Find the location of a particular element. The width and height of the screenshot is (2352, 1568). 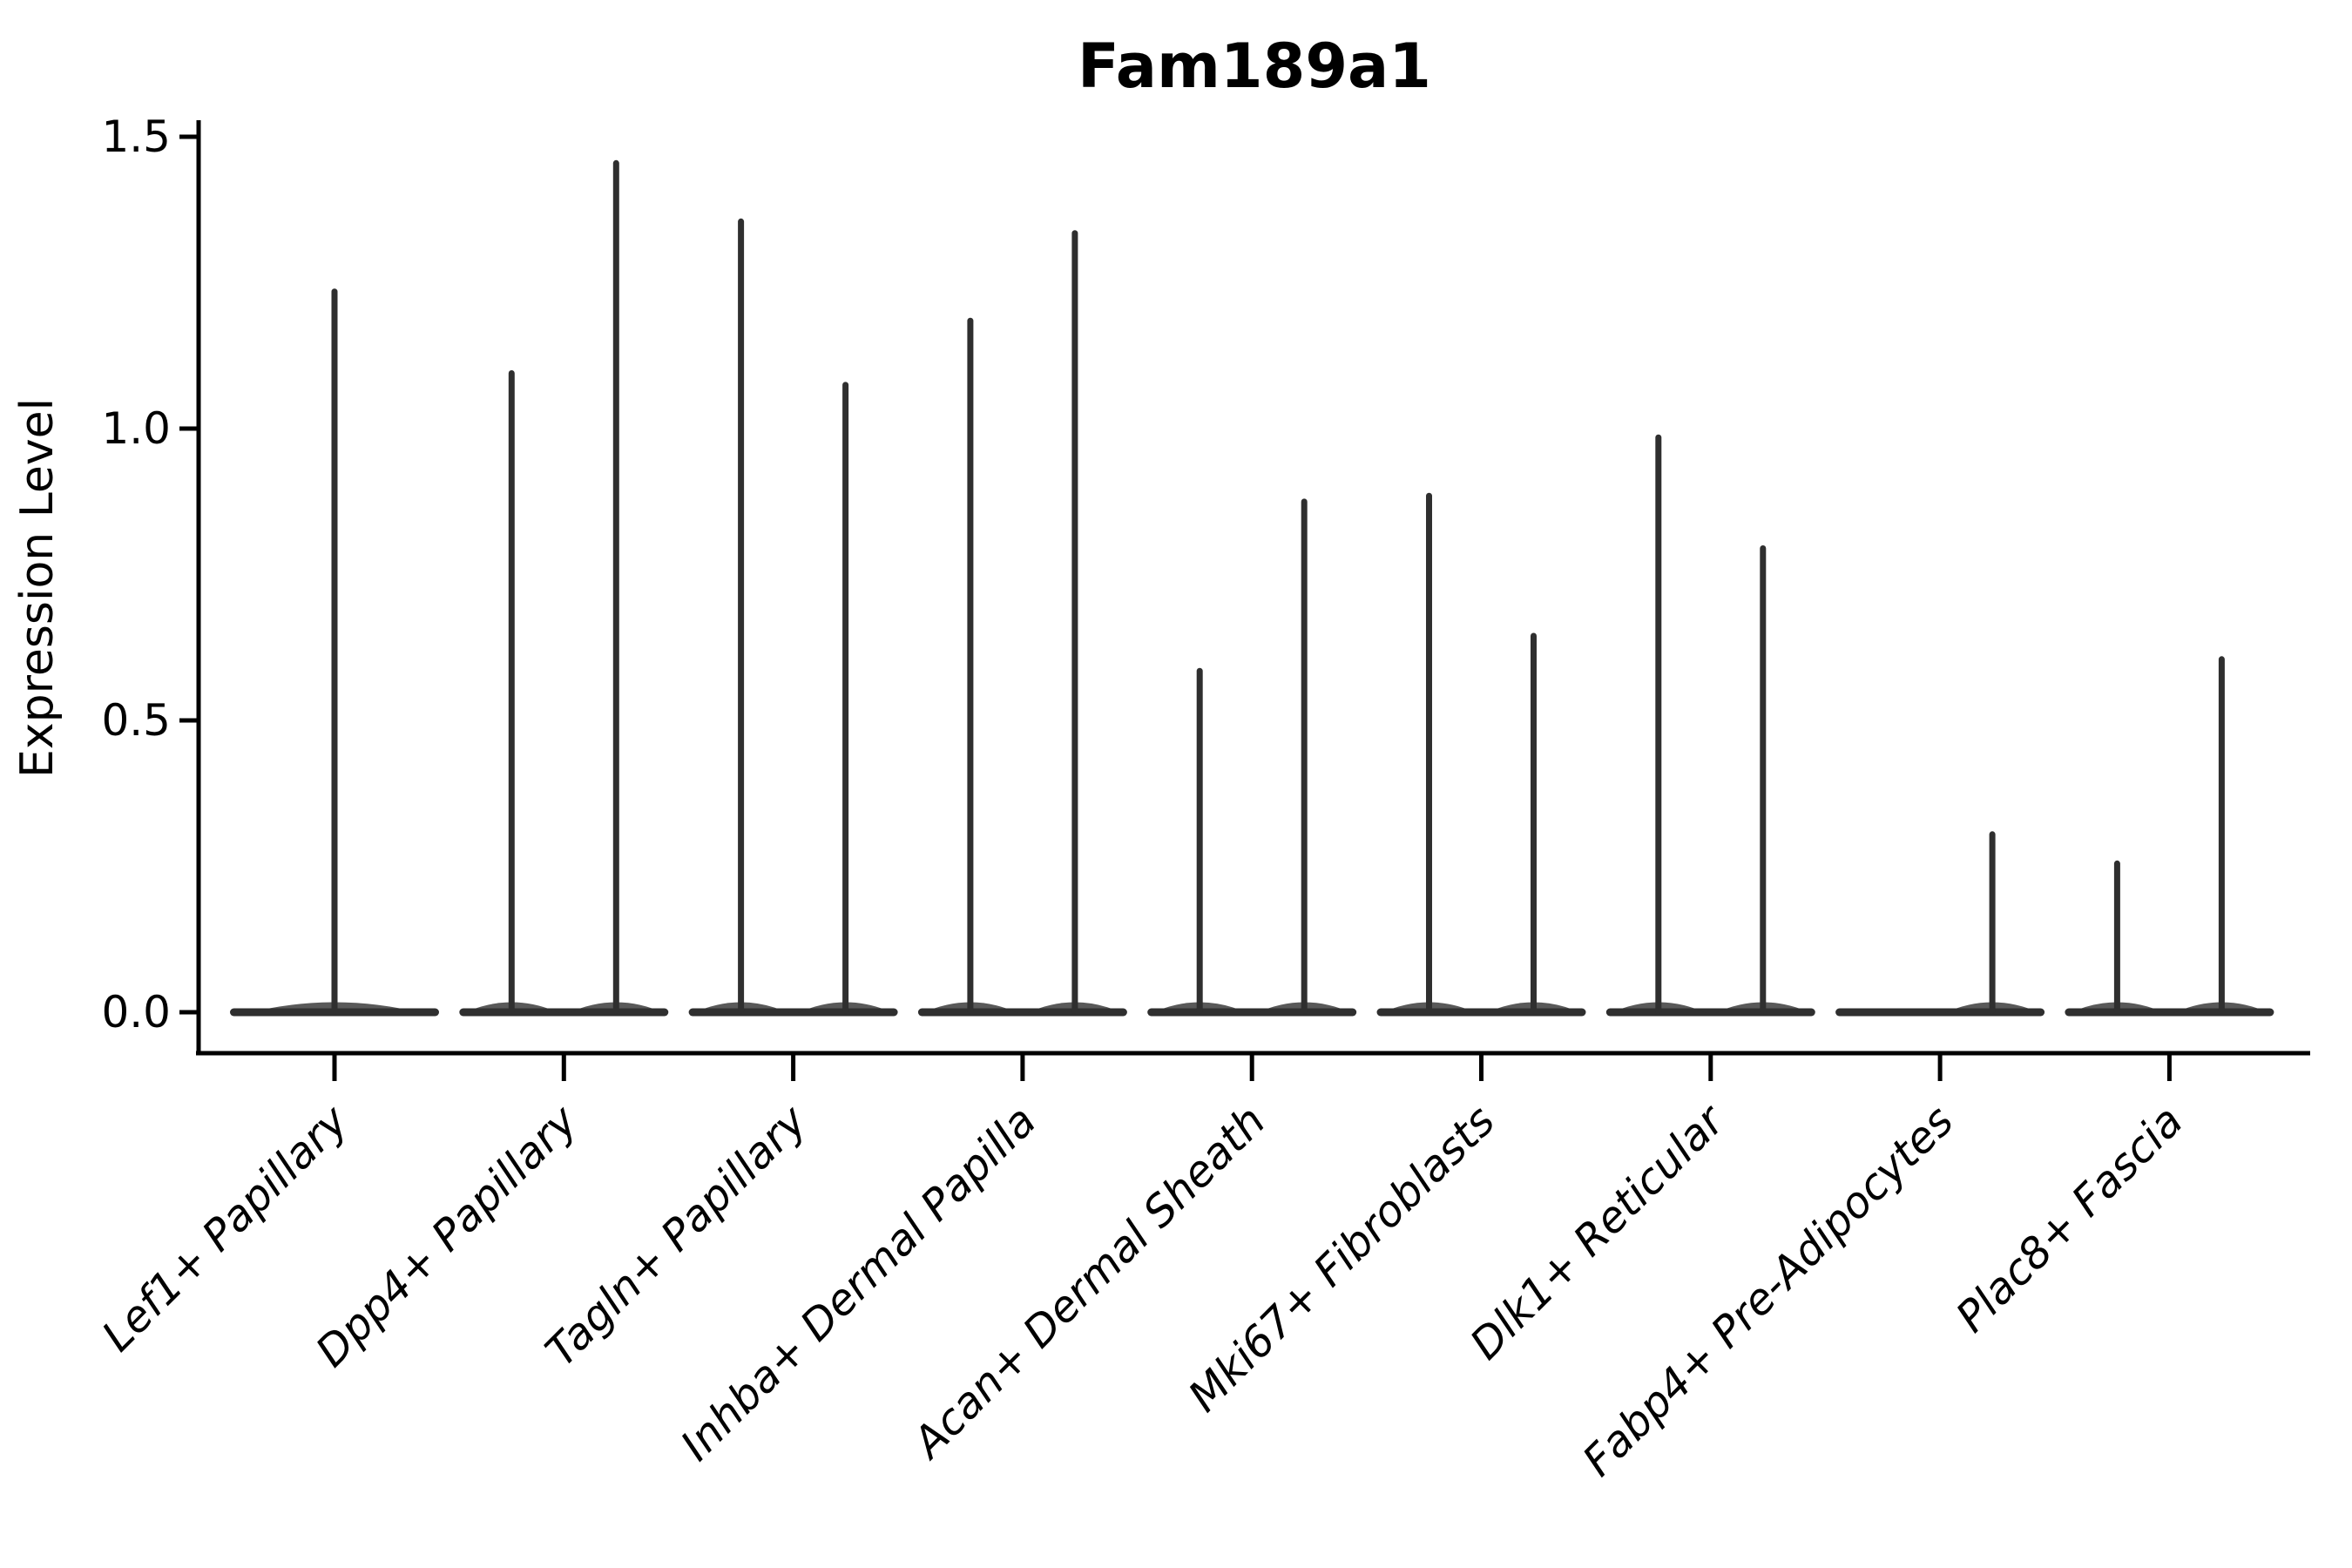

chart-title: Fam189a1 is located at coordinates (1254, 66).